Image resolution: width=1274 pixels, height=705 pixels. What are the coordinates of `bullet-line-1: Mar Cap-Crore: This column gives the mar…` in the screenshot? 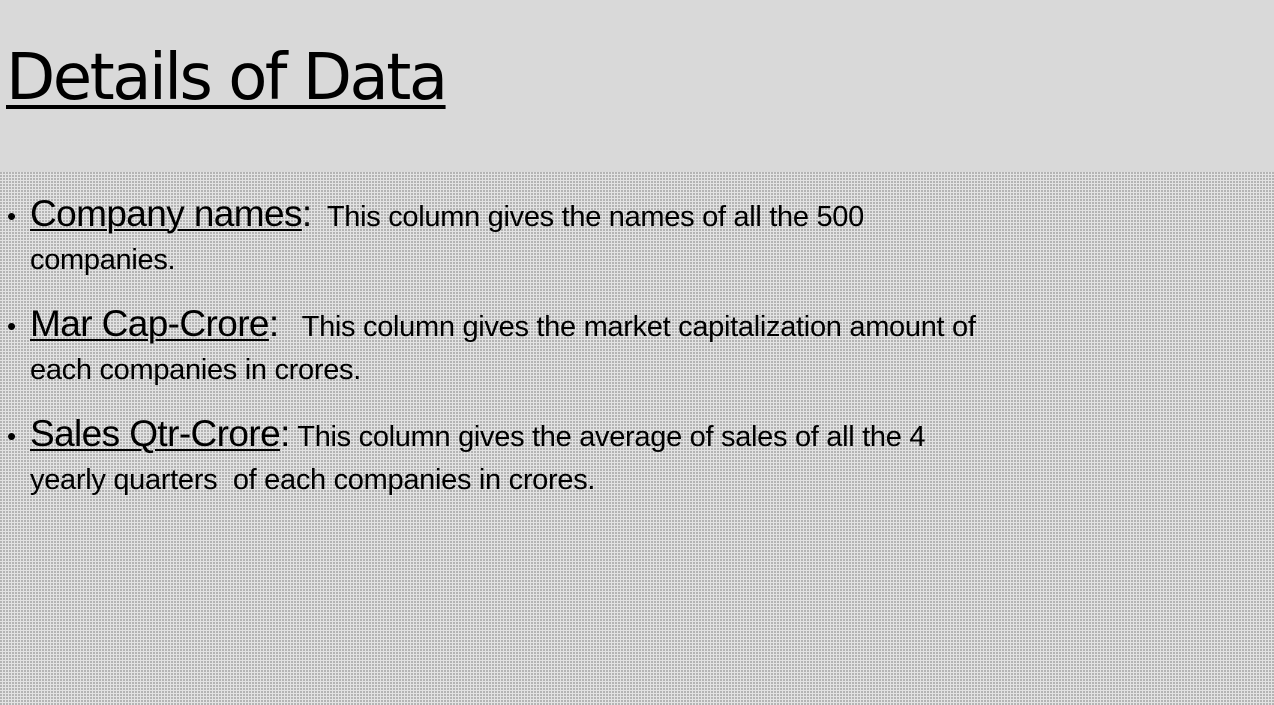 It's located at (620, 325).